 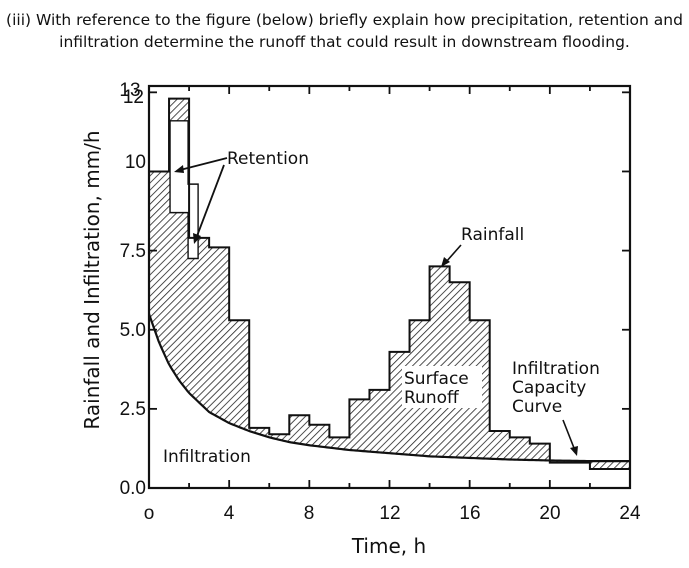 I want to click on x-tick-label-24: 24, so click(x=630, y=513).